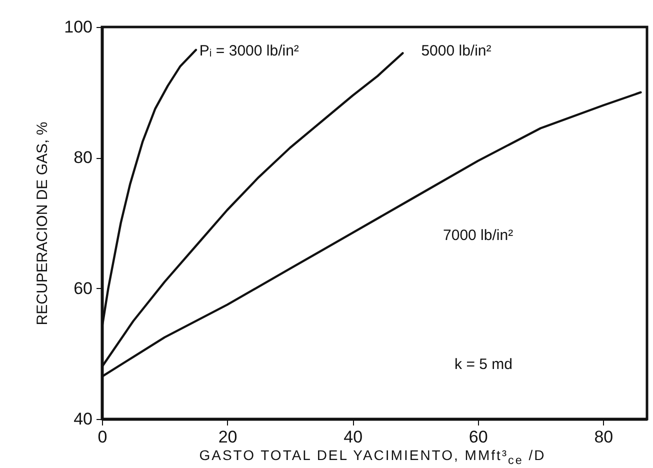  I want to click on x-tick-label: 80, so click(604, 437).